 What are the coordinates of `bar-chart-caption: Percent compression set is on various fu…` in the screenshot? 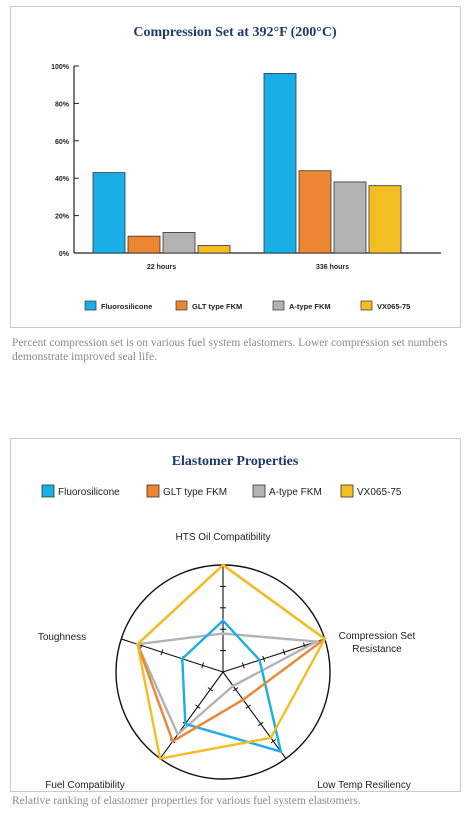 It's located at (230, 350).